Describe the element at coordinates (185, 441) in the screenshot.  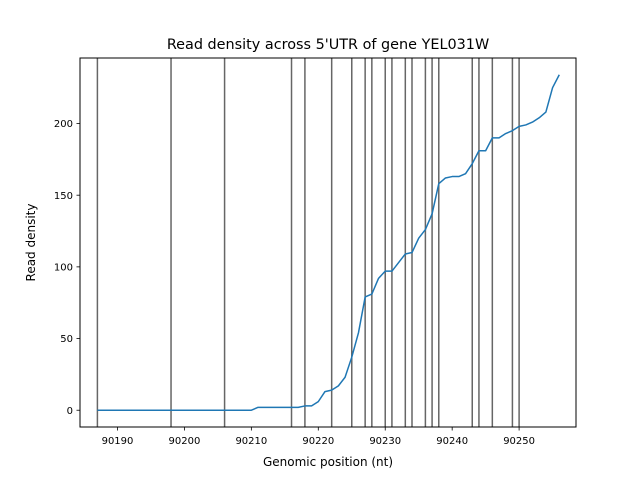
I see `x-tick-label: 90200` at that location.